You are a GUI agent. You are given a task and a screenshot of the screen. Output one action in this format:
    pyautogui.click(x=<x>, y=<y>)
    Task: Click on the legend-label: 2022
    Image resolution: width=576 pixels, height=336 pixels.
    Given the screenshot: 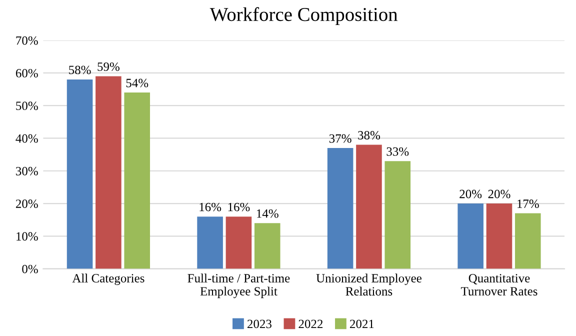 What is the action you would take?
    pyautogui.click(x=310, y=324)
    